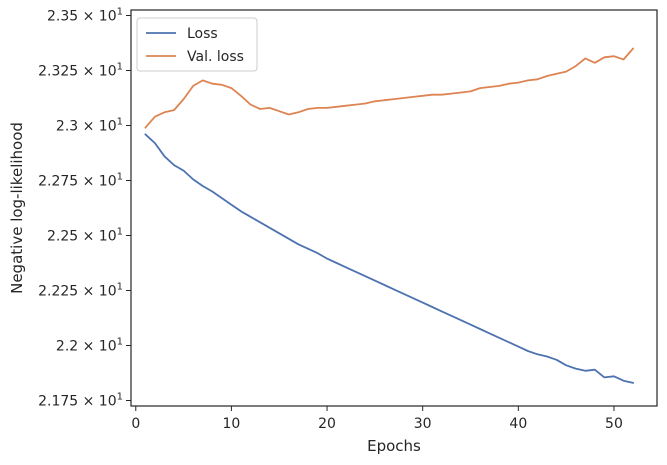 Image resolution: width=667 pixels, height=465 pixels. What do you see at coordinates (85, 236) in the screenshot?
I see `y-tick-label: 2.25 × 10¹` at bounding box center [85, 236].